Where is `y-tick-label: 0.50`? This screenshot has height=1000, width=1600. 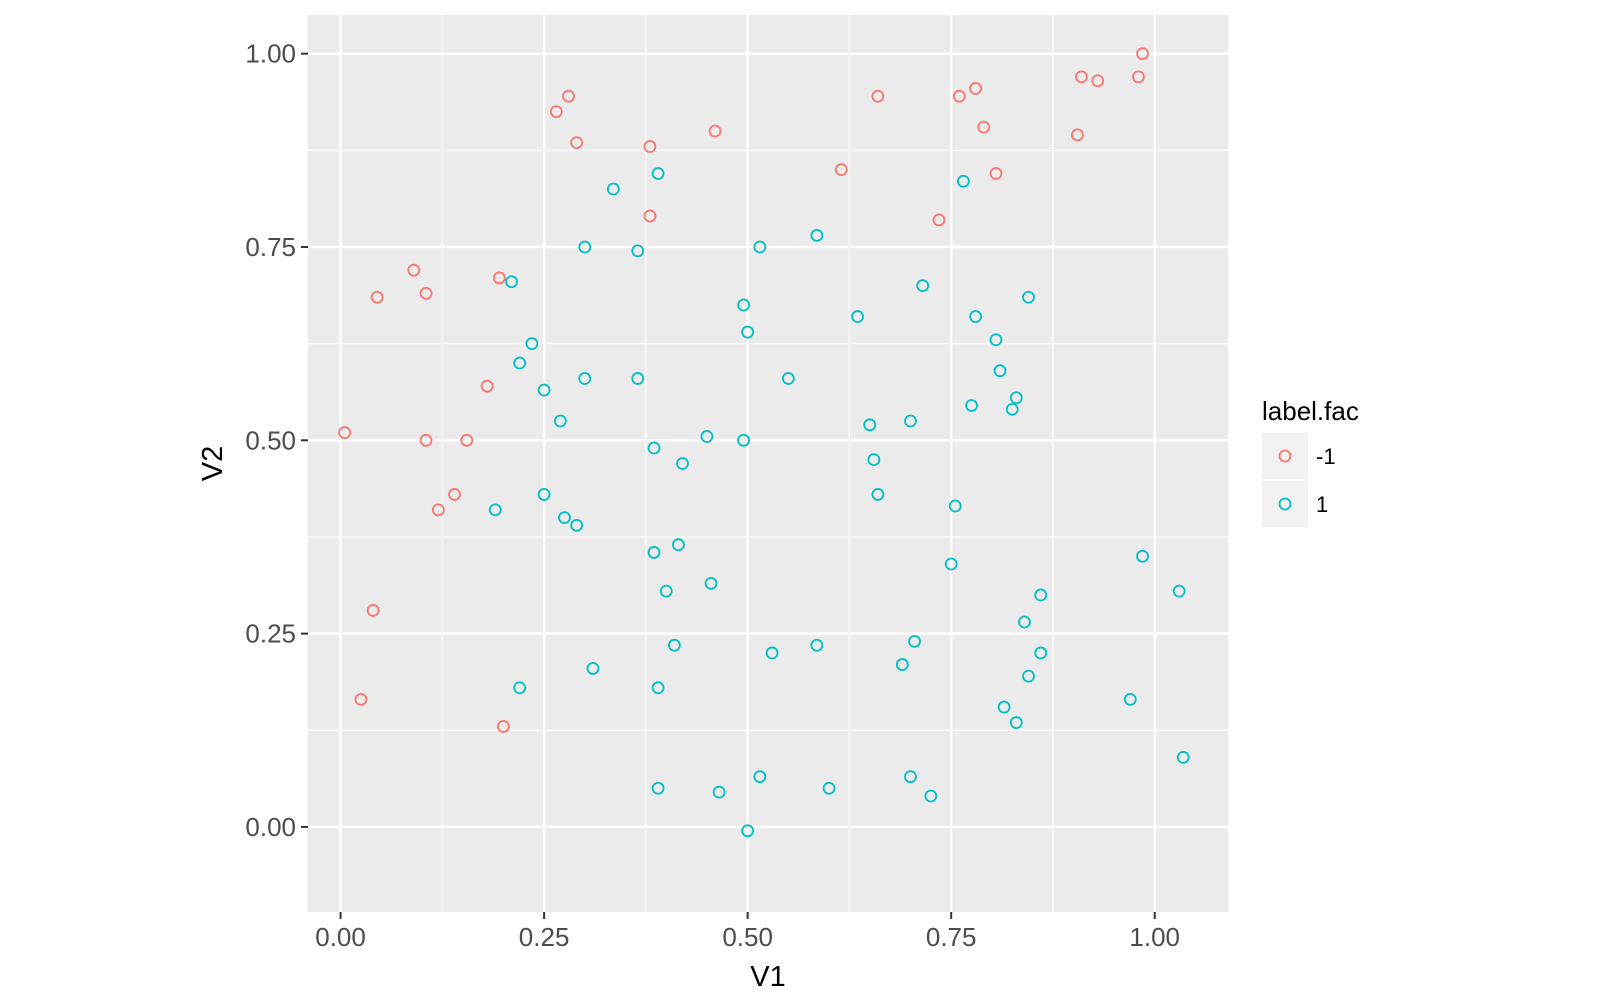
y-tick-label: 0.50 is located at coordinates (270, 440).